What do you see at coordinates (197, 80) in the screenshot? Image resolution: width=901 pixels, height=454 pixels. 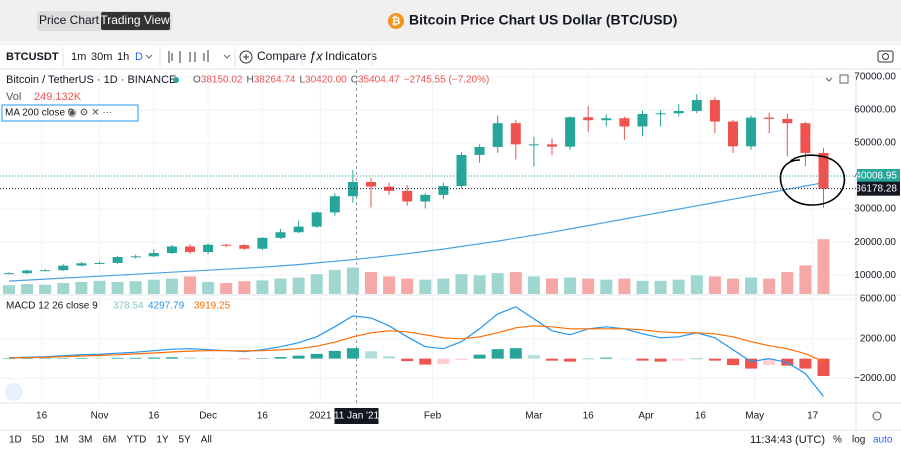 I see `ohlc-key: O` at bounding box center [197, 80].